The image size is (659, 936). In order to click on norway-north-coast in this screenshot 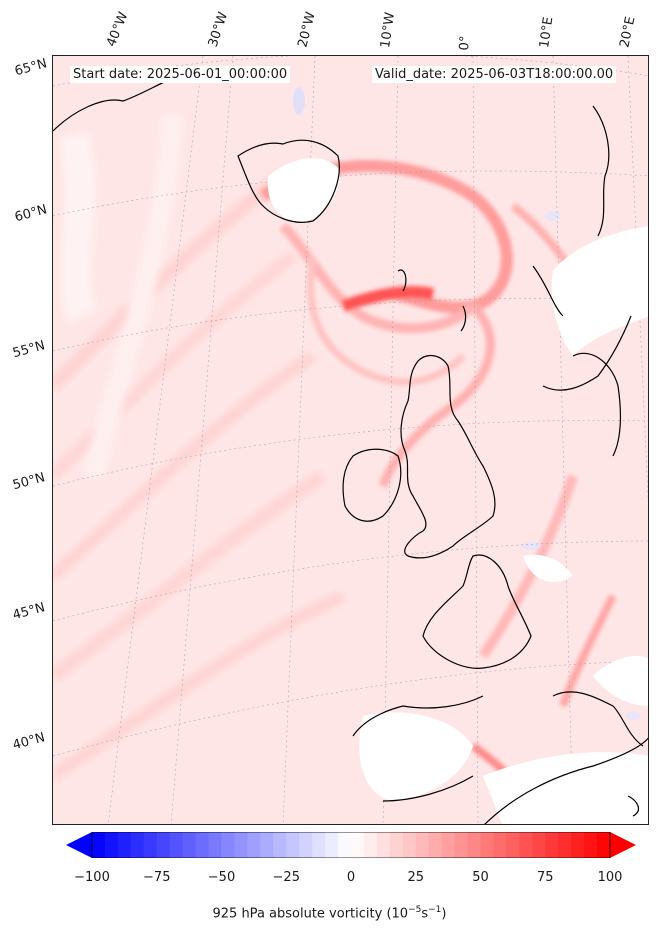, I will do `click(601, 171)`.